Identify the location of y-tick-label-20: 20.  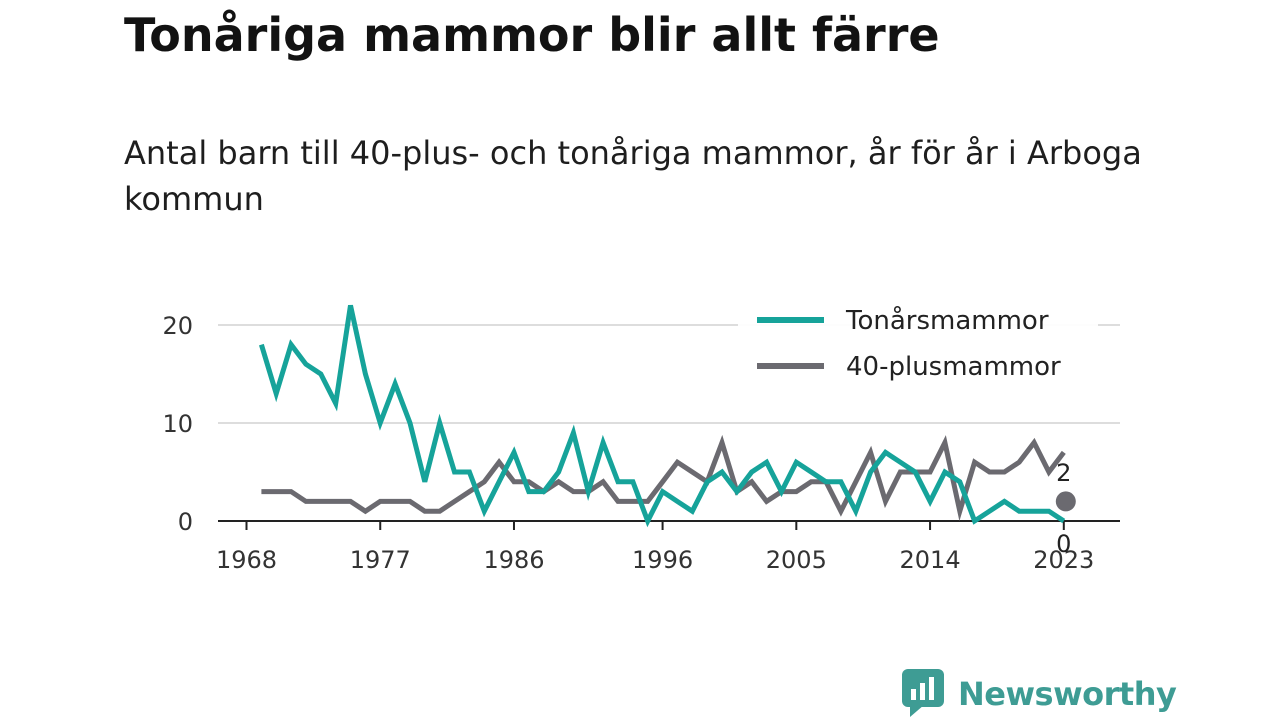
(177, 326).